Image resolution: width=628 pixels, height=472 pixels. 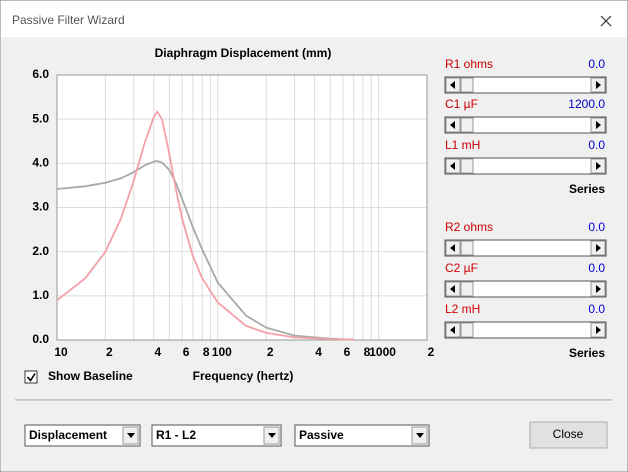 What do you see at coordinates (586, 104) in the screenshot?
I see `control-value: 1200.0` at bounding box center [586, 104].